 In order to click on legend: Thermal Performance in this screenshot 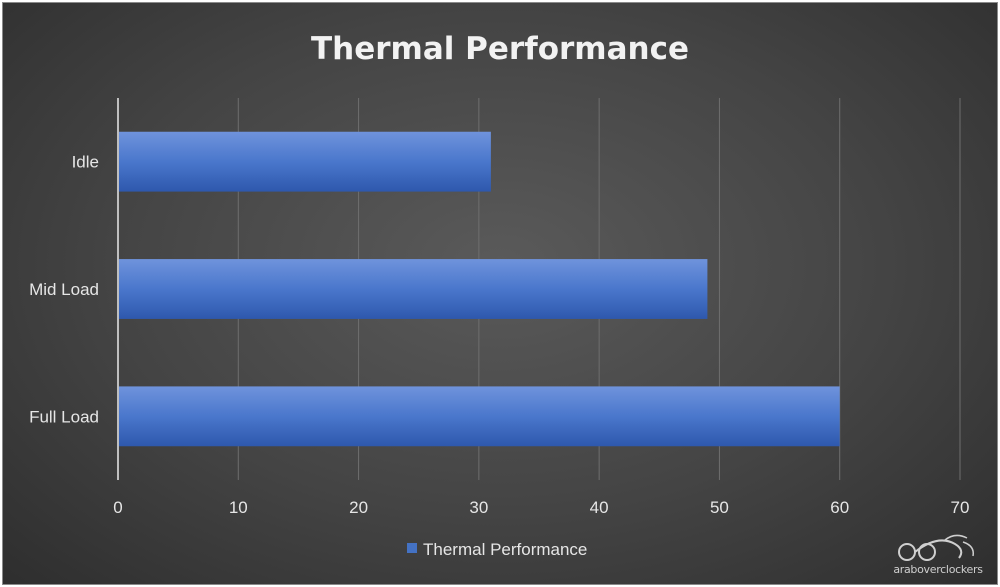, I will do `click(497, 549)`.